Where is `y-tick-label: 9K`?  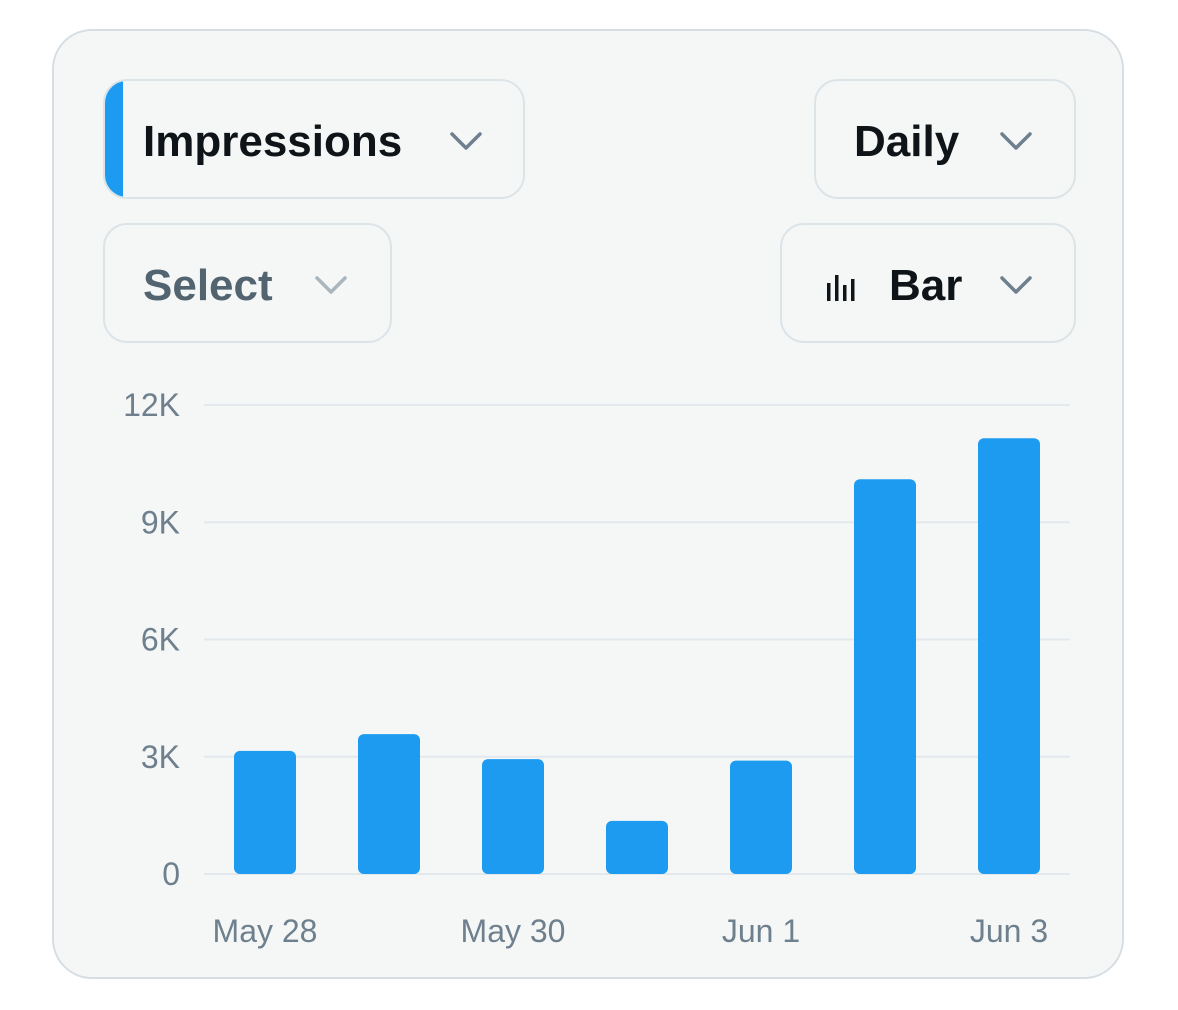 y-tick-label: 9K is located at coordinates (160, 522).